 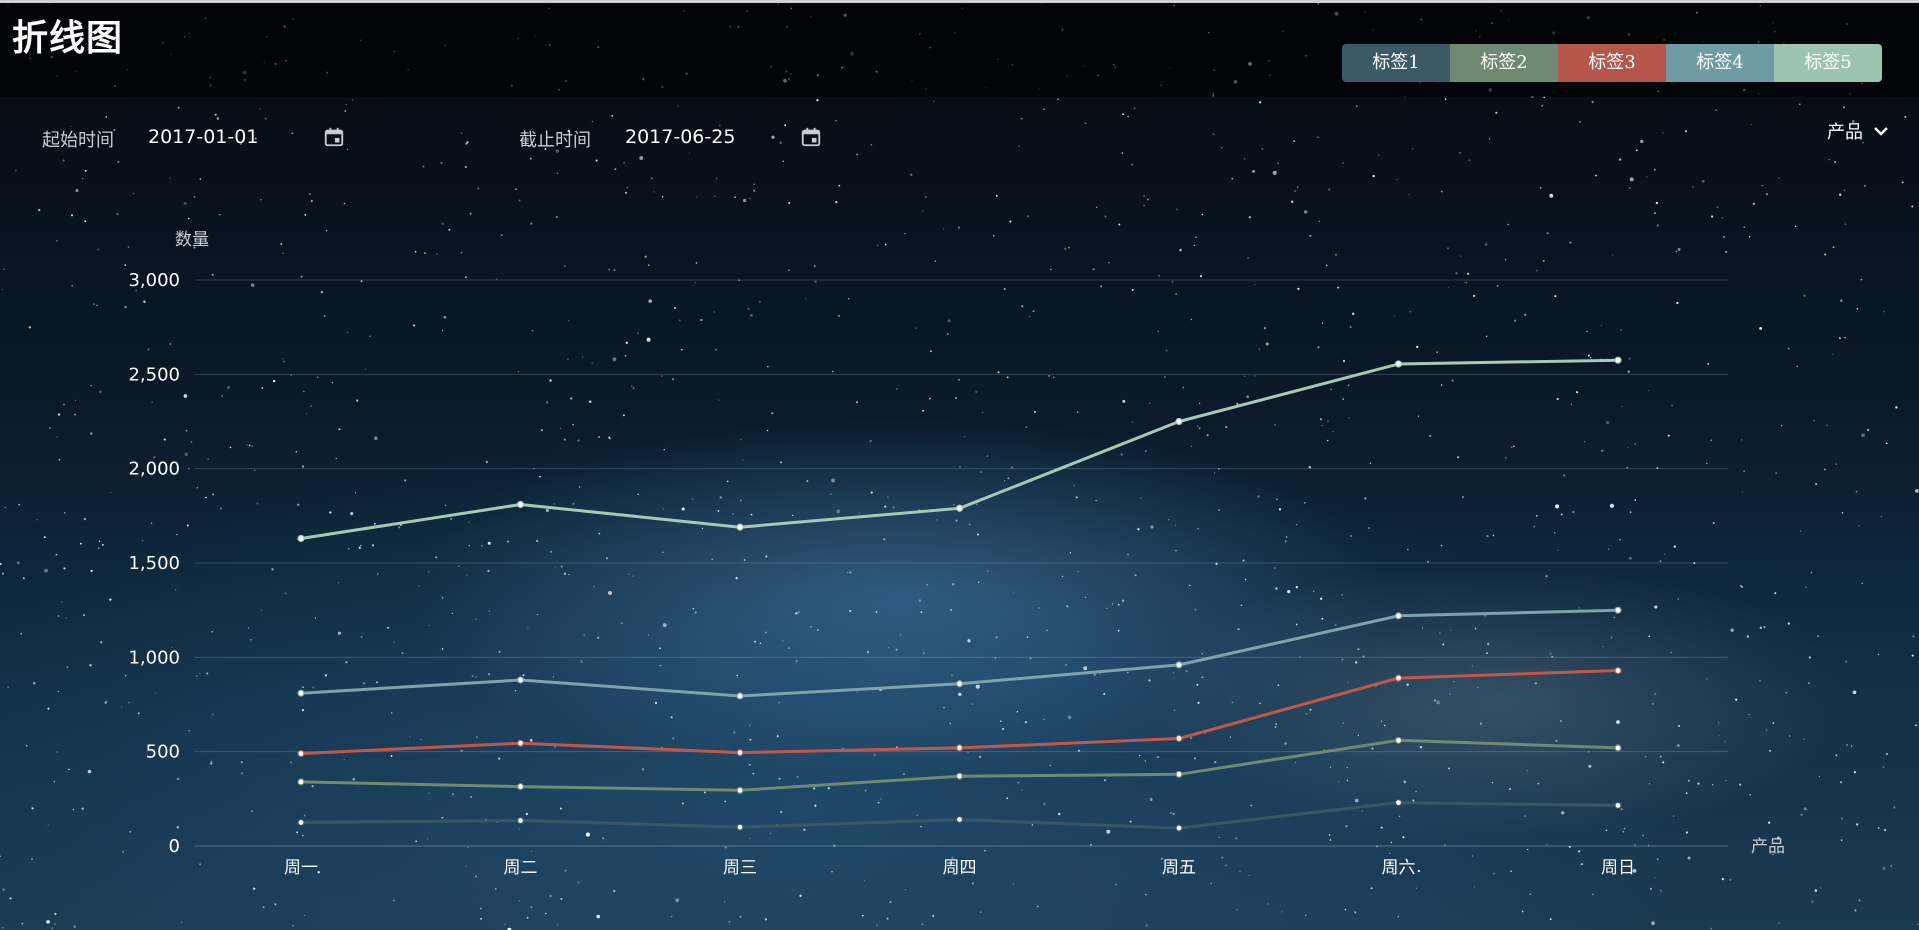 I want to click on start-time-label: 起始时间, so click(x=78, y=140).